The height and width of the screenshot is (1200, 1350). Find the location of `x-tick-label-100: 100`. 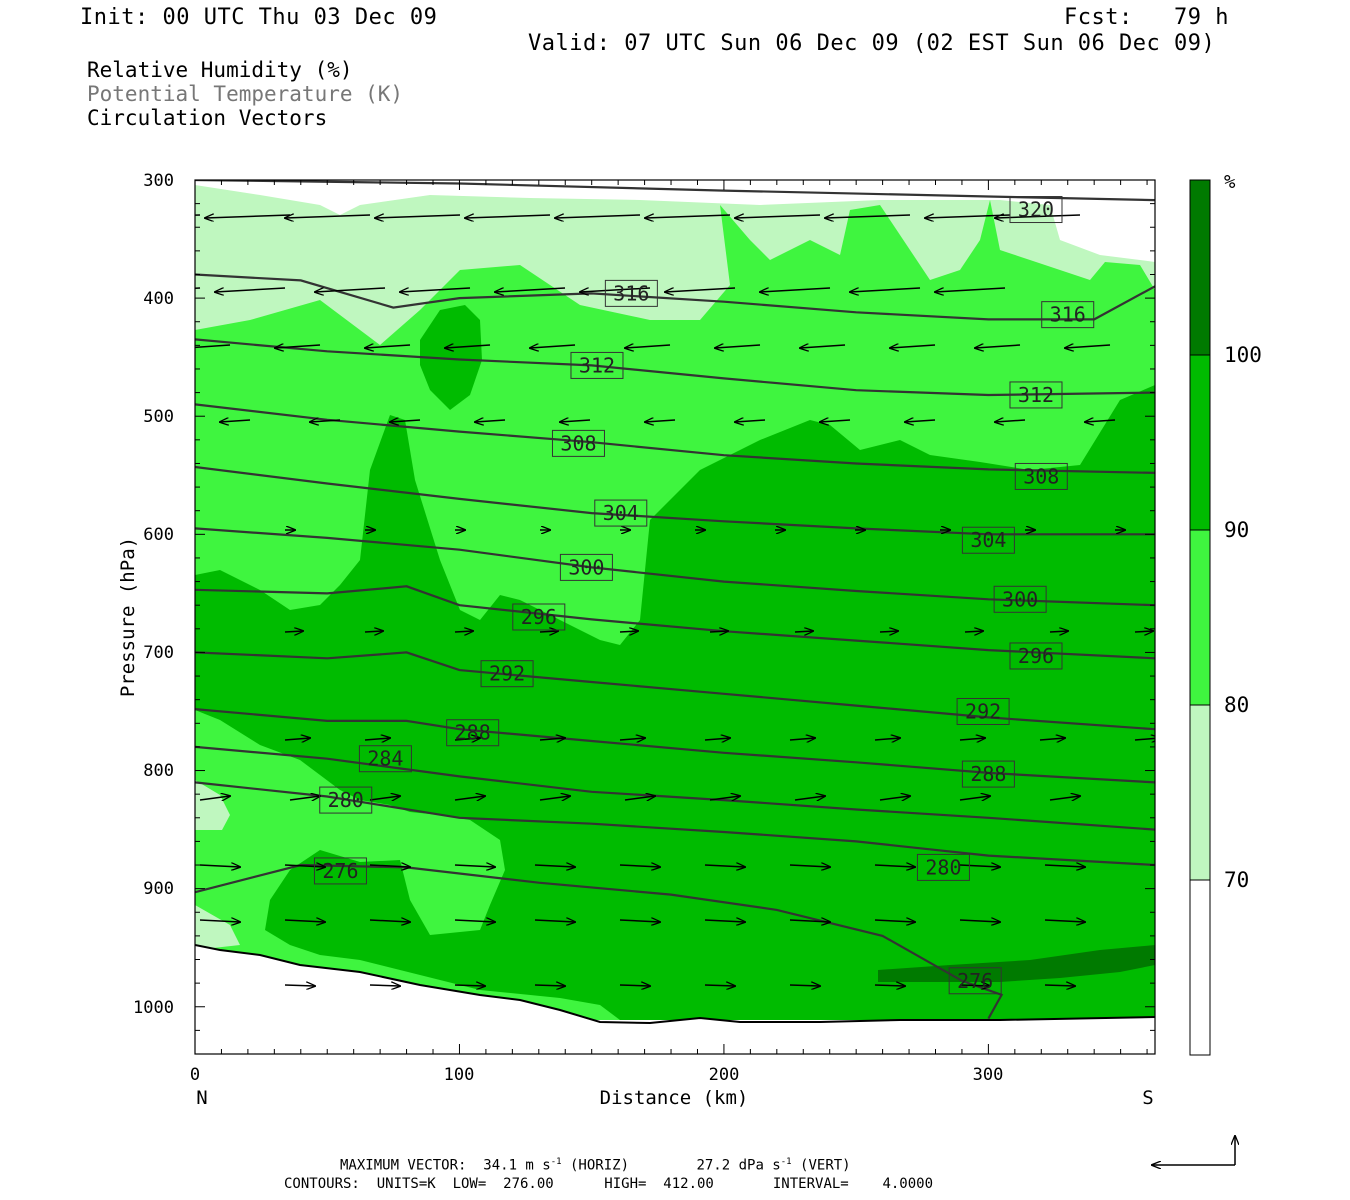

x-tick-label-100: 100 is located at coordinates (459, 1075).